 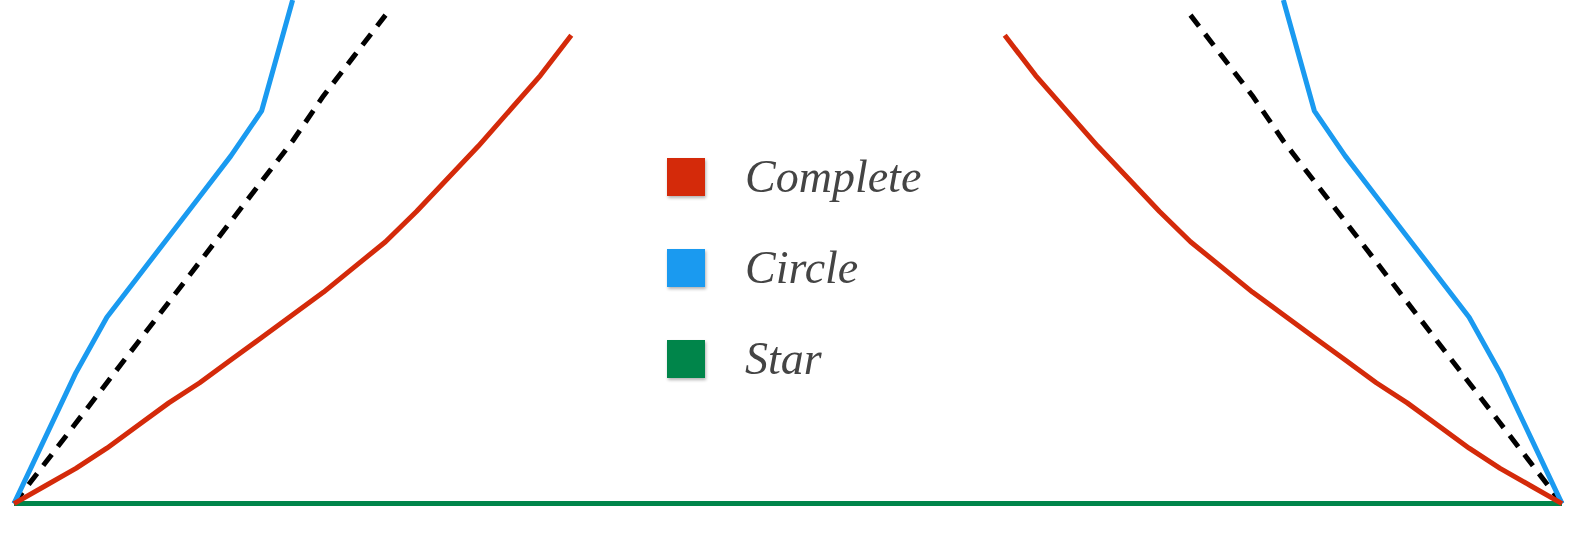 What do you see at coordinates (833, 176) in the screenshot?
I see `legend-label: Complete` at bounding box center [833, 176].